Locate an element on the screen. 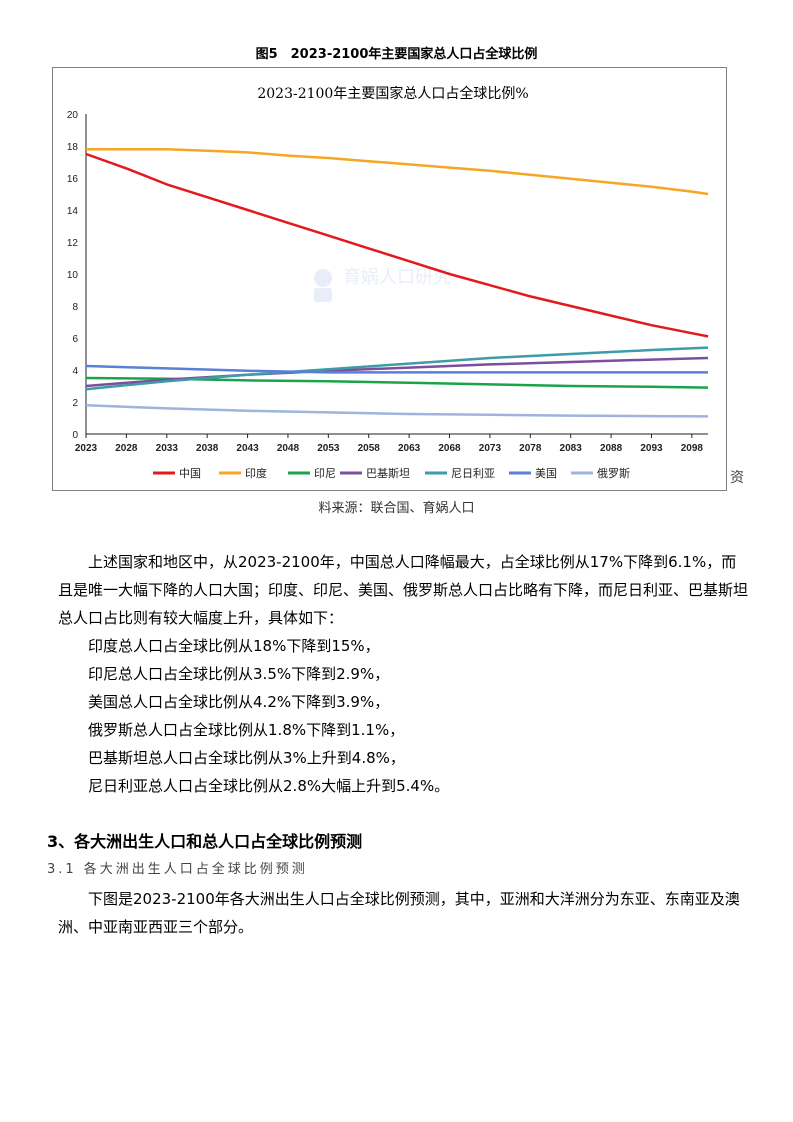 The image size is (793, 1122). legend-label: 尼日利亚 is located at coordinates (473, 473).